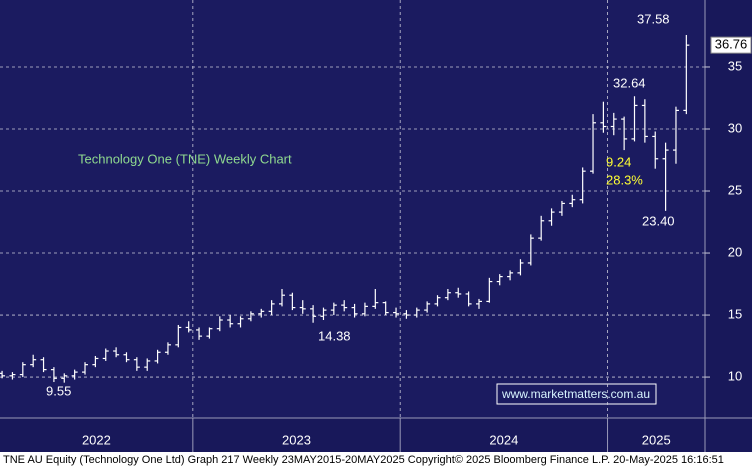  I want to click on last-price-tag, so click(731, 45).